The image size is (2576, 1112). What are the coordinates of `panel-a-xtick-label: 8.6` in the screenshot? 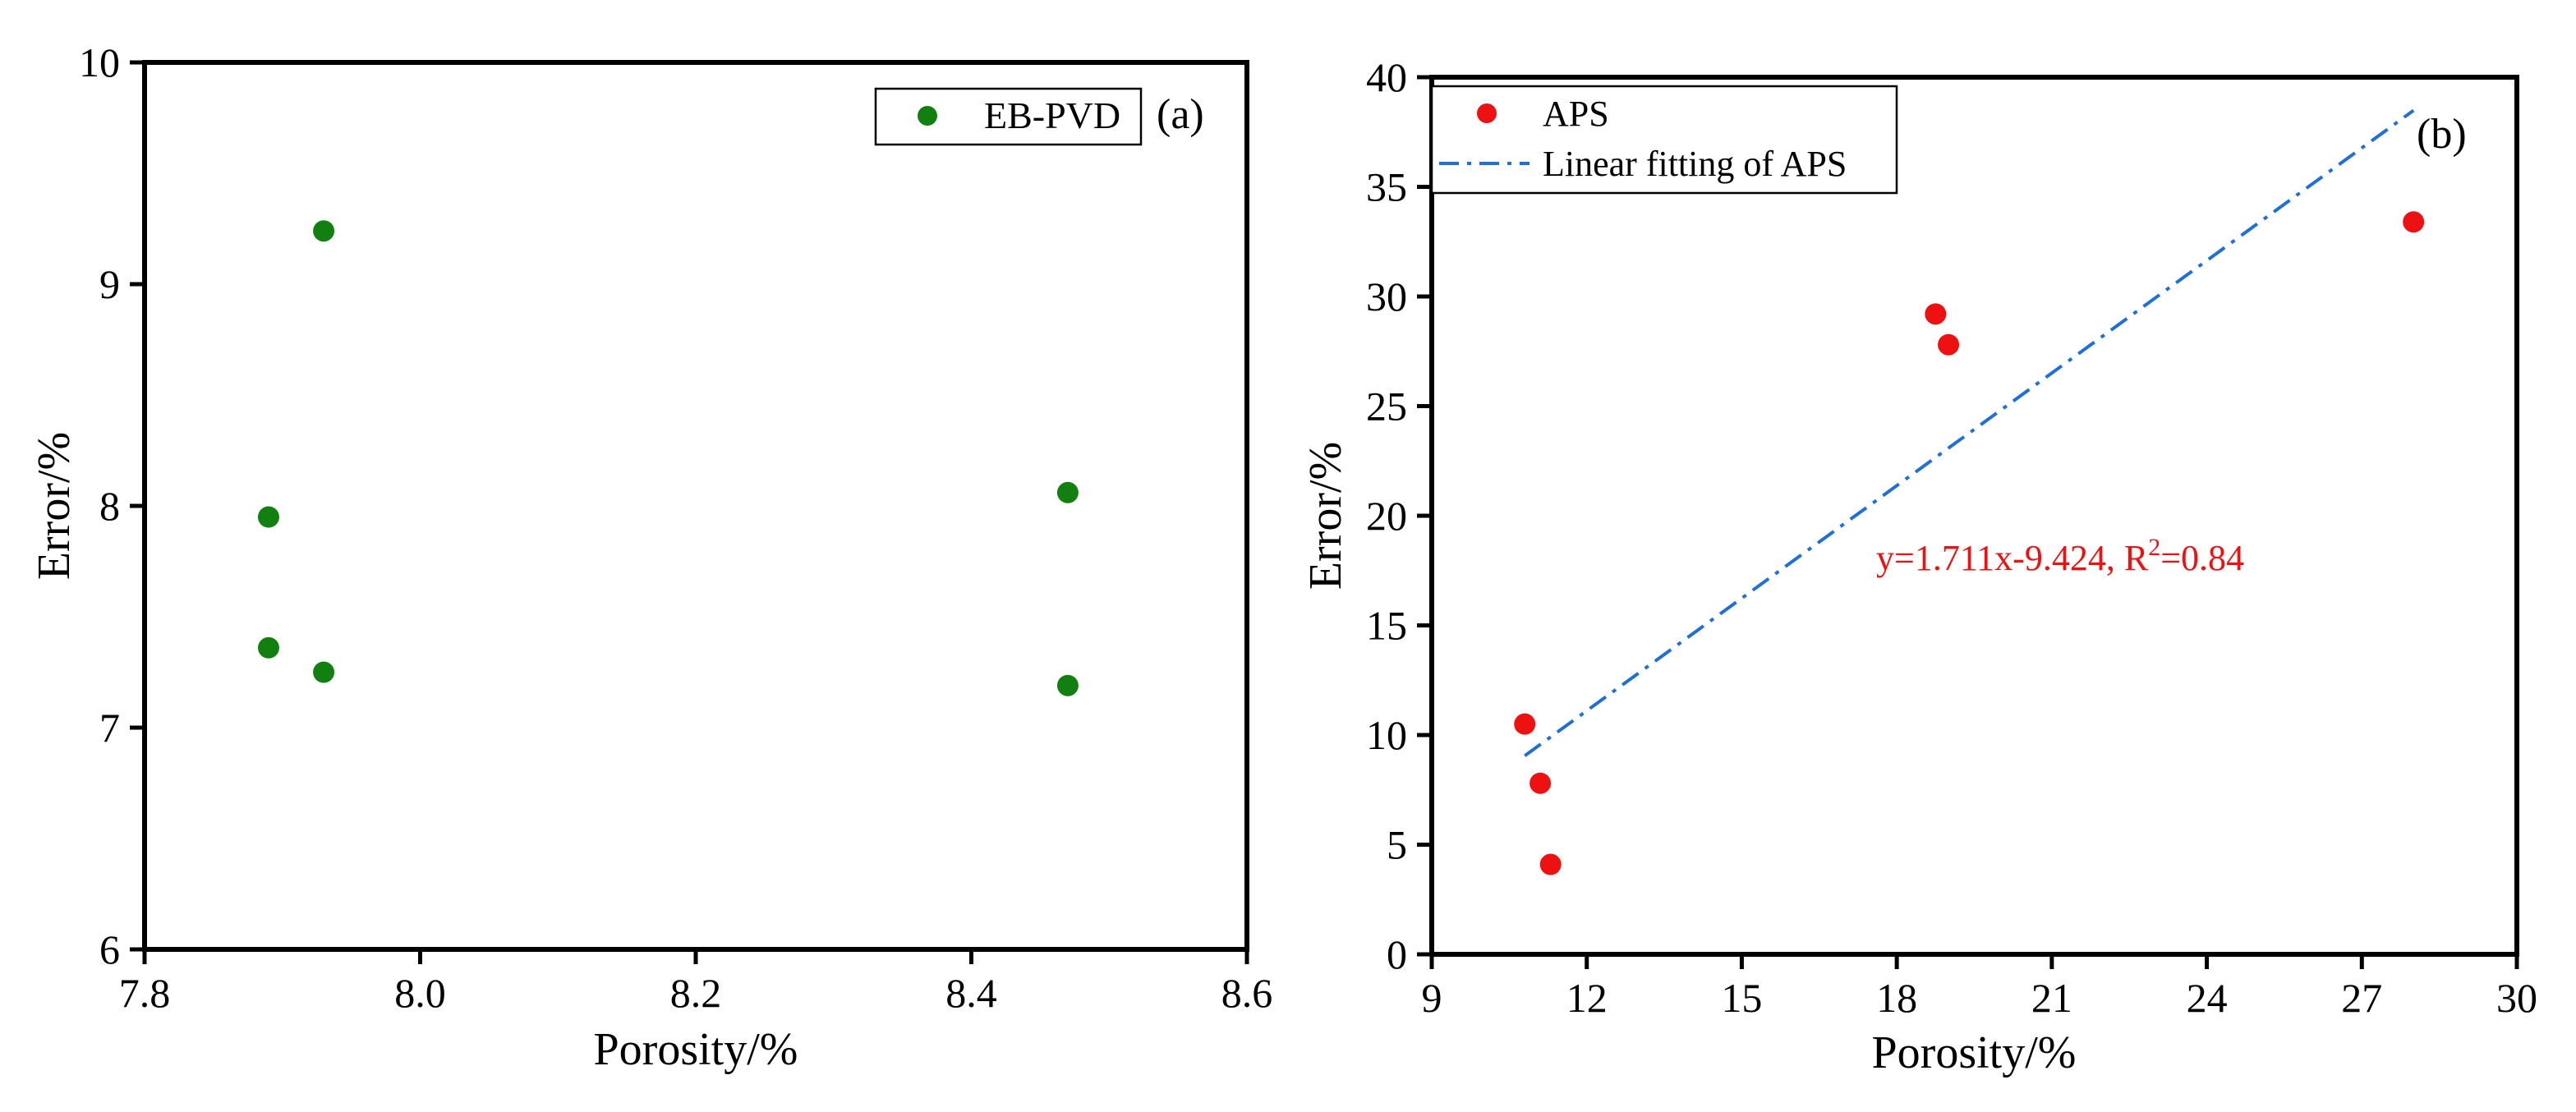 It's located at (1247, 993).